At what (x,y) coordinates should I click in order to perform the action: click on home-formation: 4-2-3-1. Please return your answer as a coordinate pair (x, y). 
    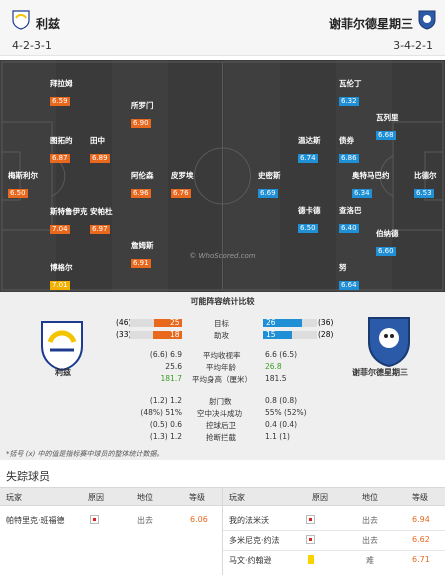
    Looking at the image, I should click on (32, 45).